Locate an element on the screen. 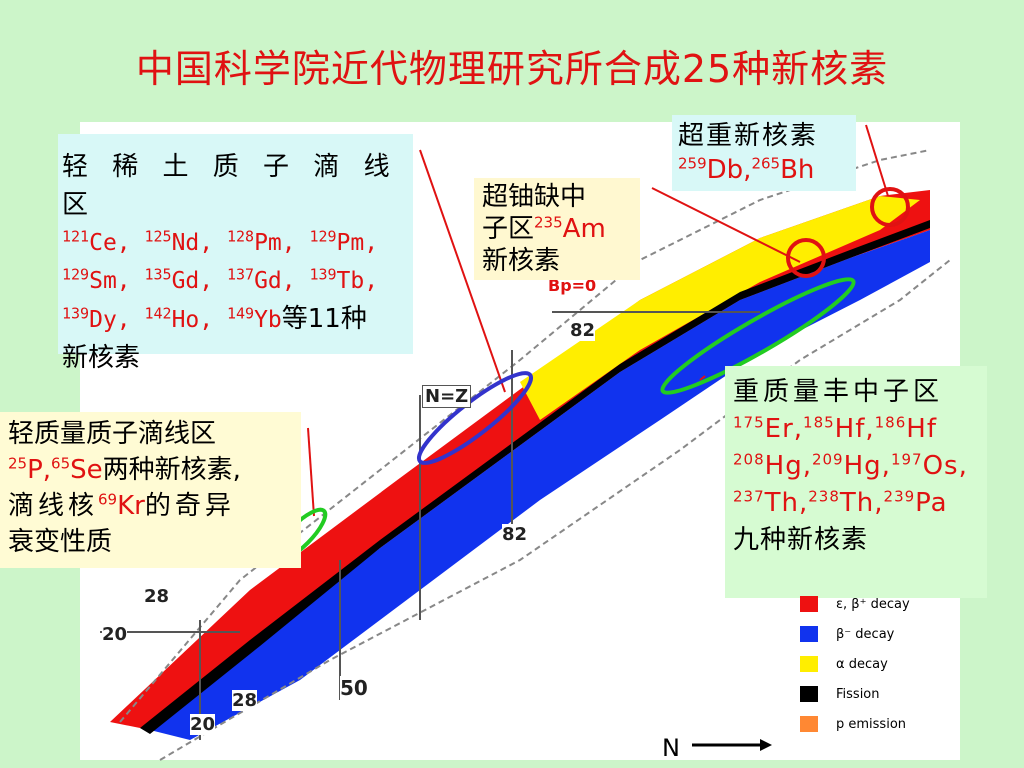  ud-prefix: 子区 is located at coordinates (508, 229).